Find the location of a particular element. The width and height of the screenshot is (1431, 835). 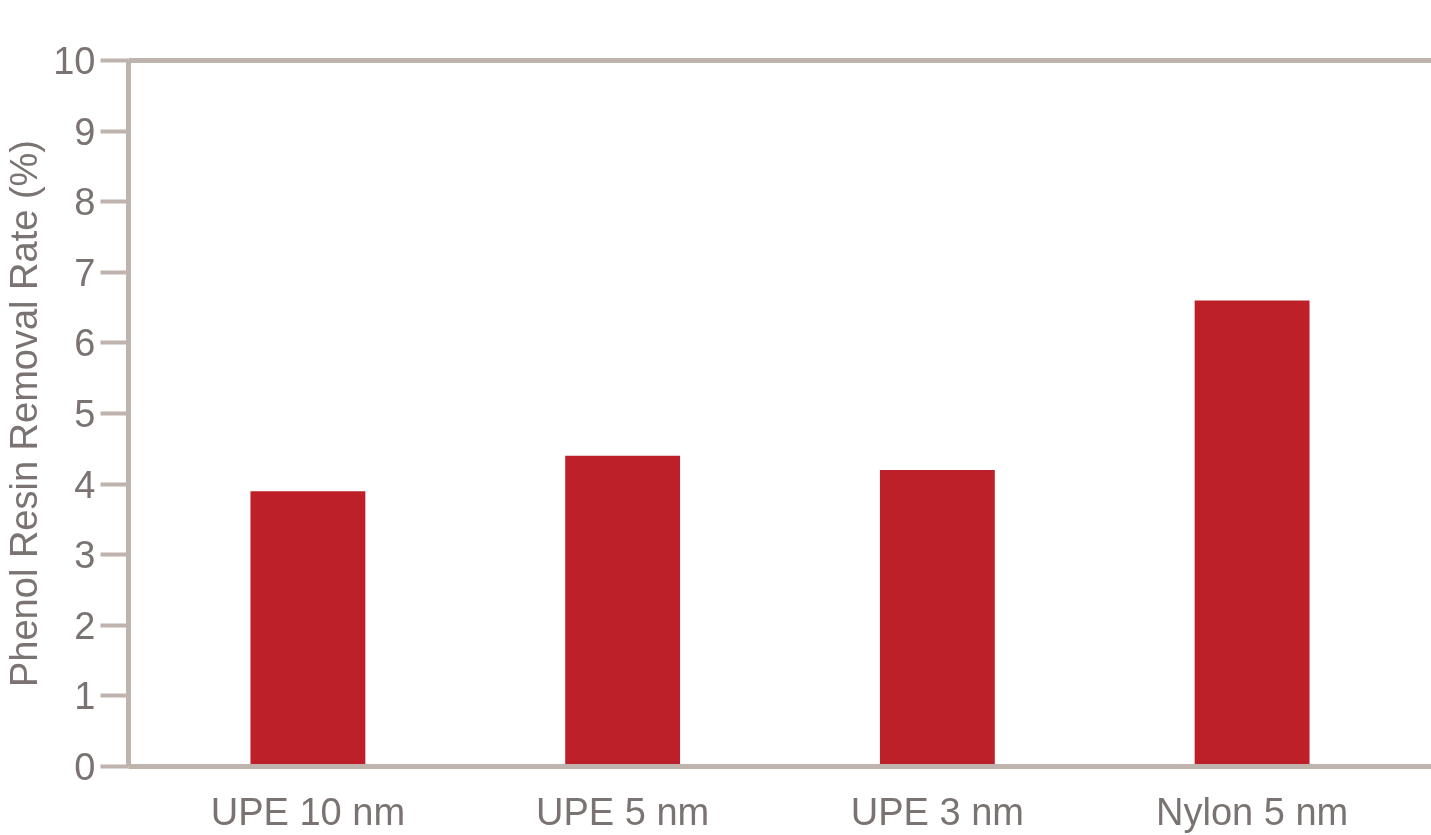

x-tick-label: UPE 10 nm is located at coordinates (308, 811).